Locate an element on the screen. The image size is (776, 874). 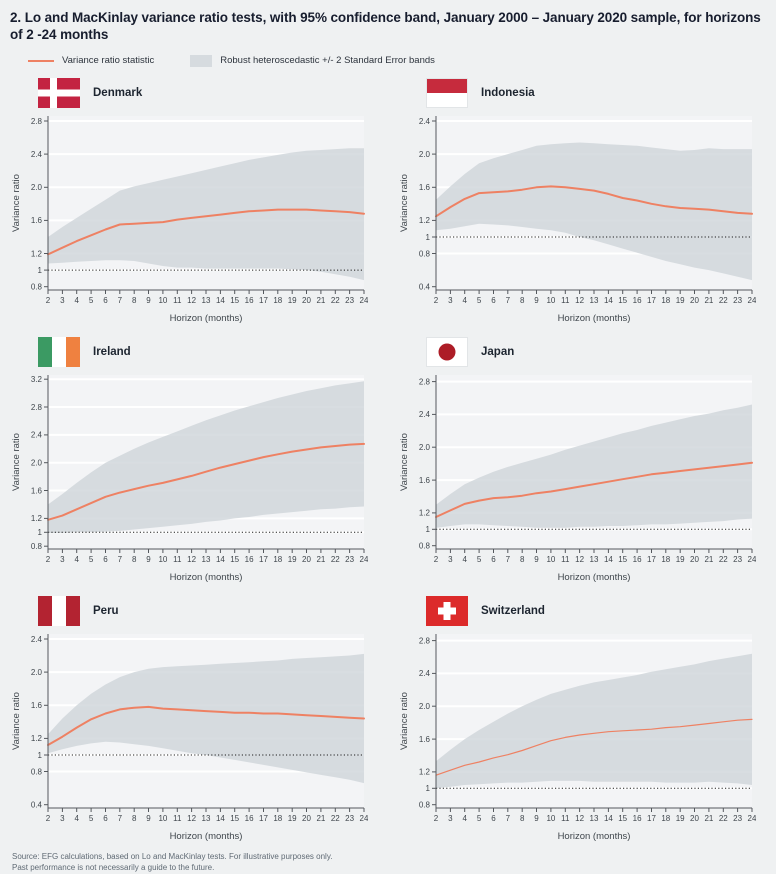
subplot-header-ireland: Ireland is located at coordinates (208, 352).